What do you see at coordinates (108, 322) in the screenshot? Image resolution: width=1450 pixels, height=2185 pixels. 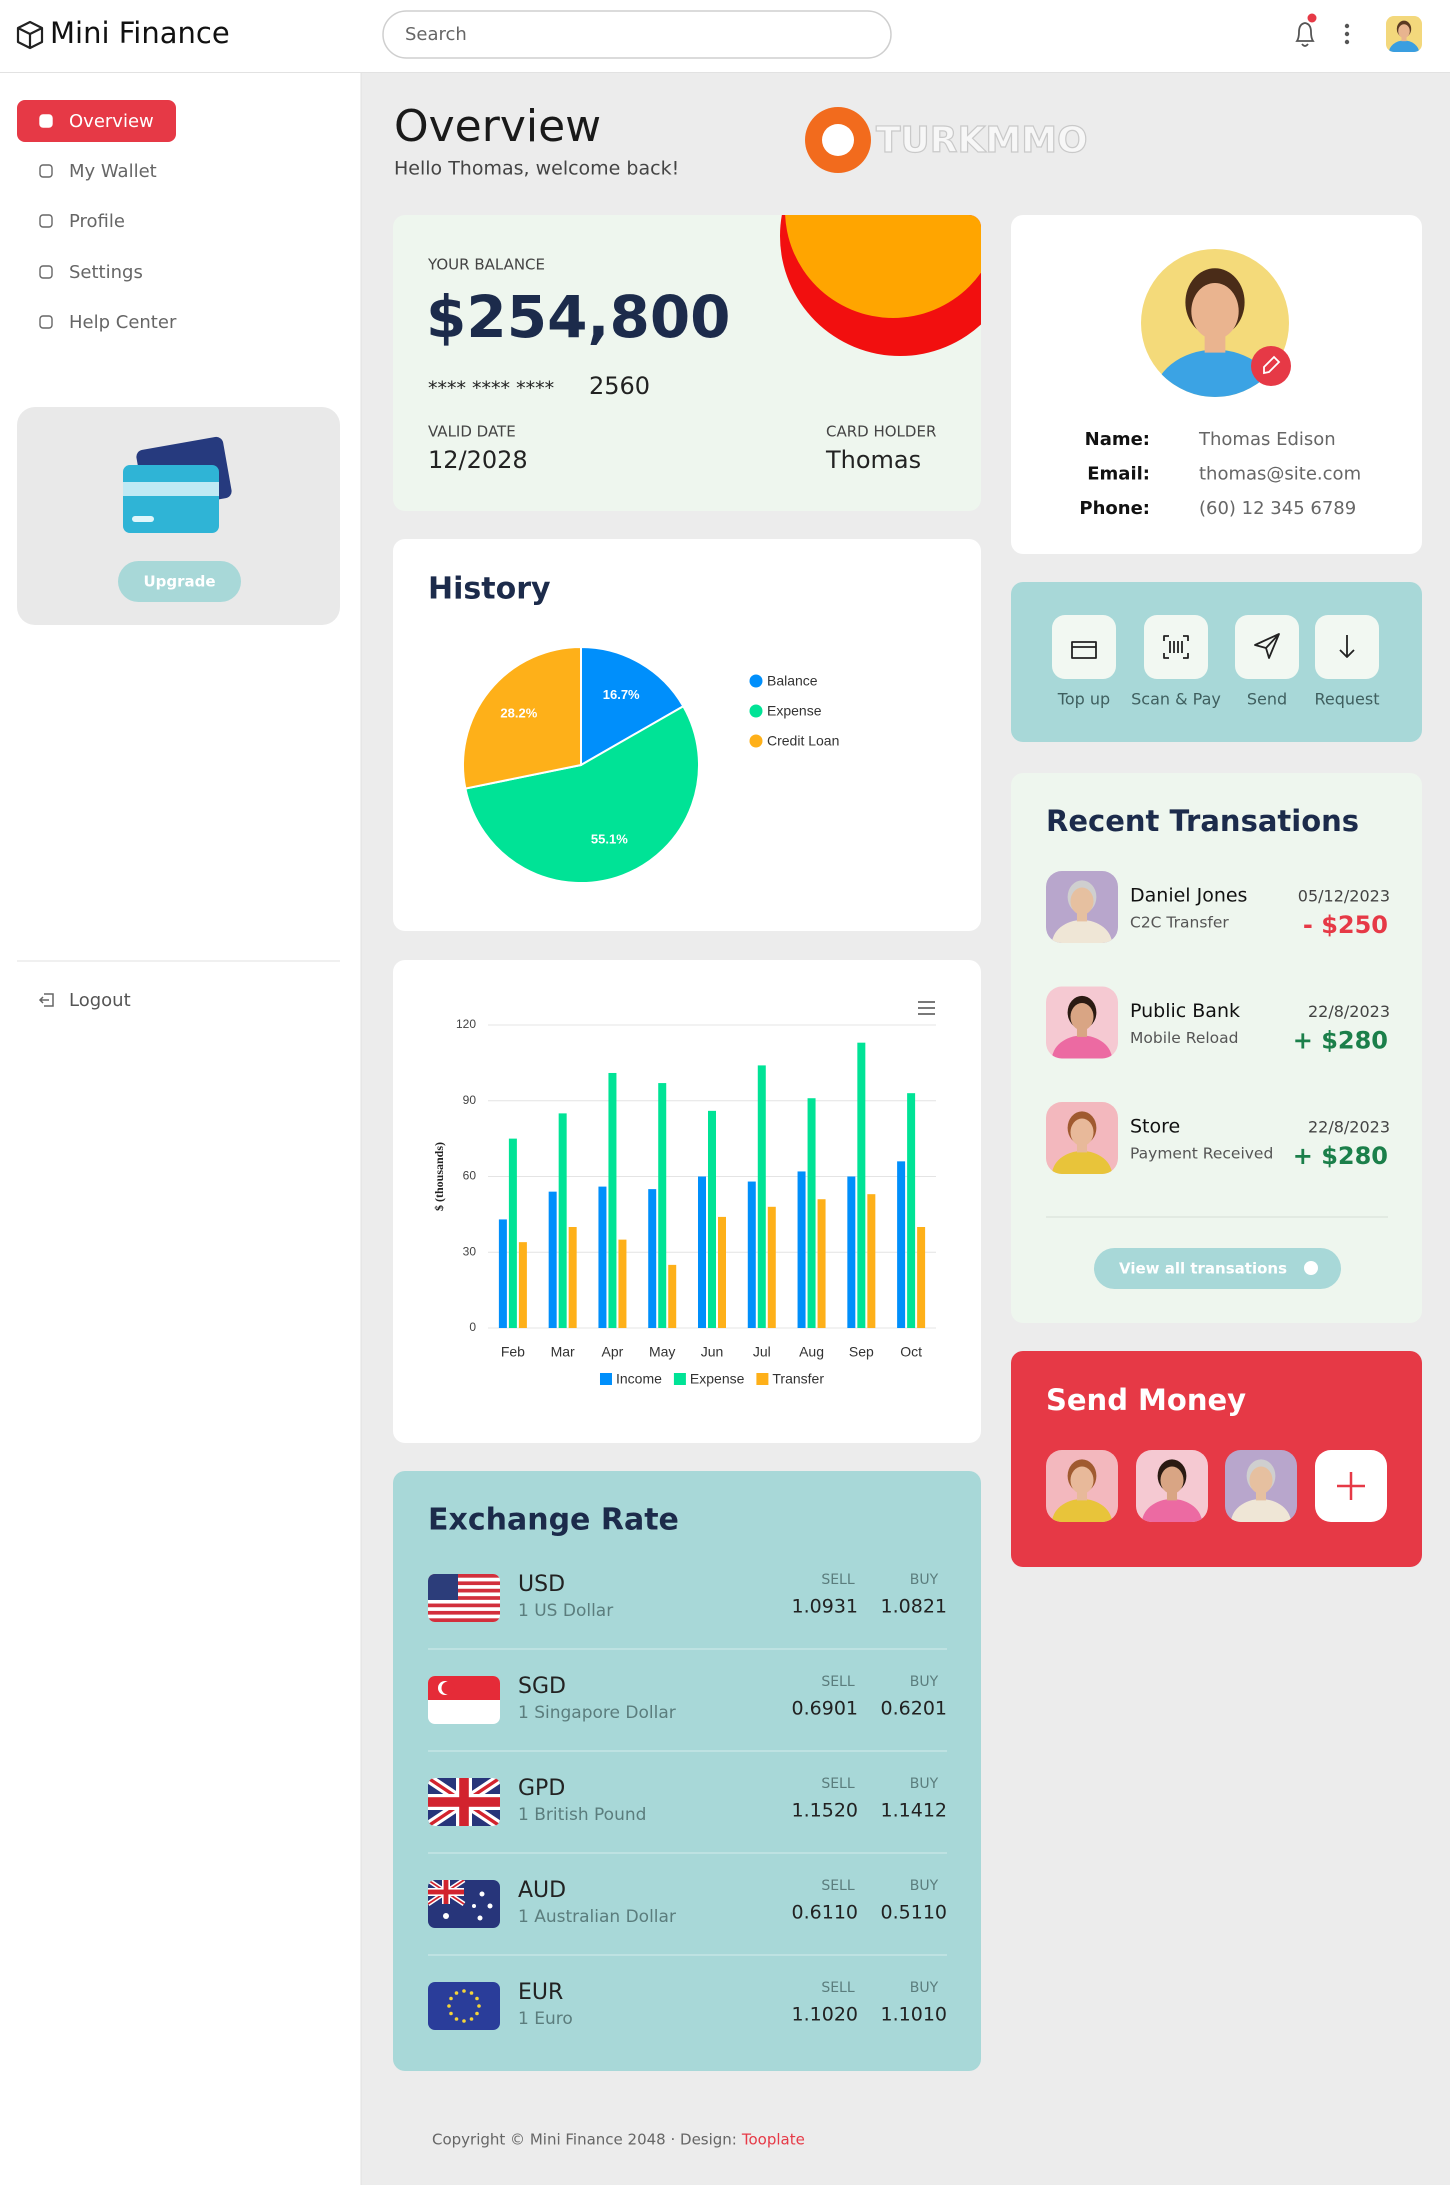 I see `nav-item: Help Center` at bounding box center [108, 322].